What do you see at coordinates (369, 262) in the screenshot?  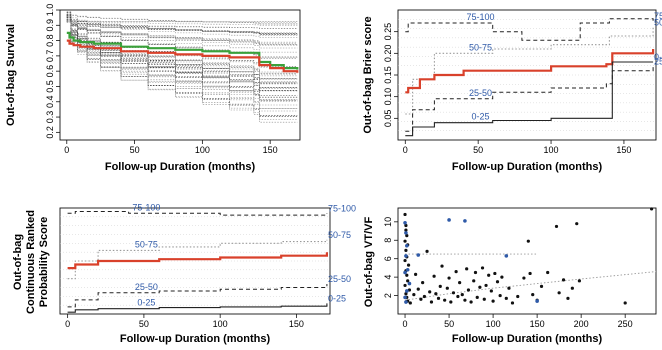 I see `y-axis-label: Out-of-bag VT/VF` at bounding box center [369, 262].